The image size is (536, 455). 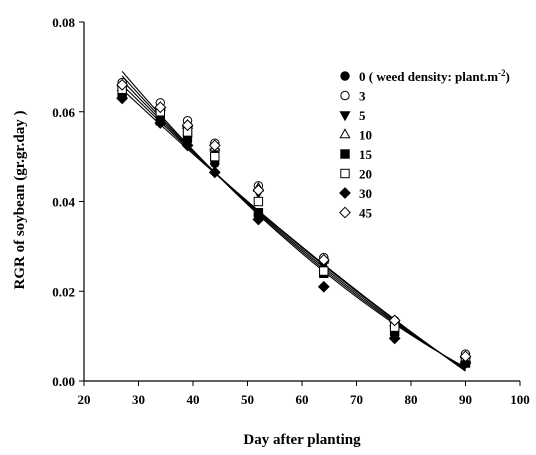 I want to click on legend-label: 45, so click(x=366, y=213).